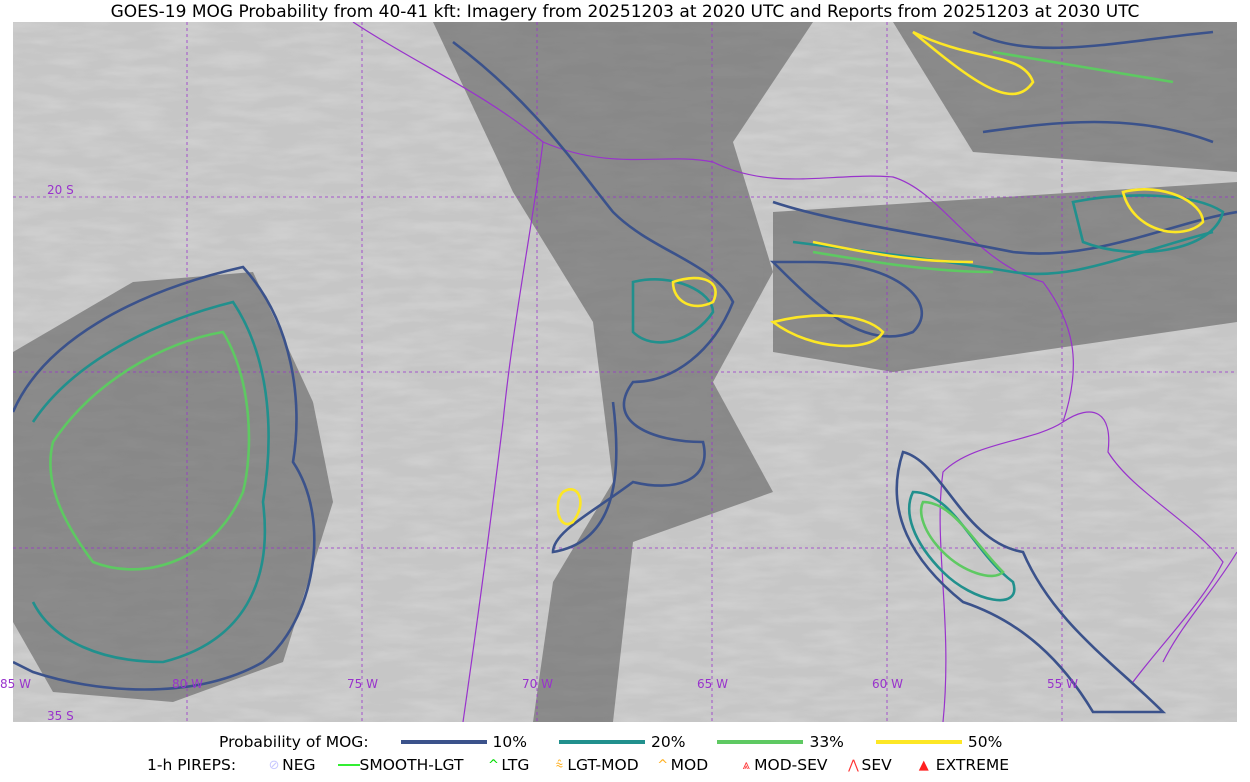  Describe the element at coordinates (493, 765) in the screenshot. I see `ltg-caret-icon: ^` at that location.